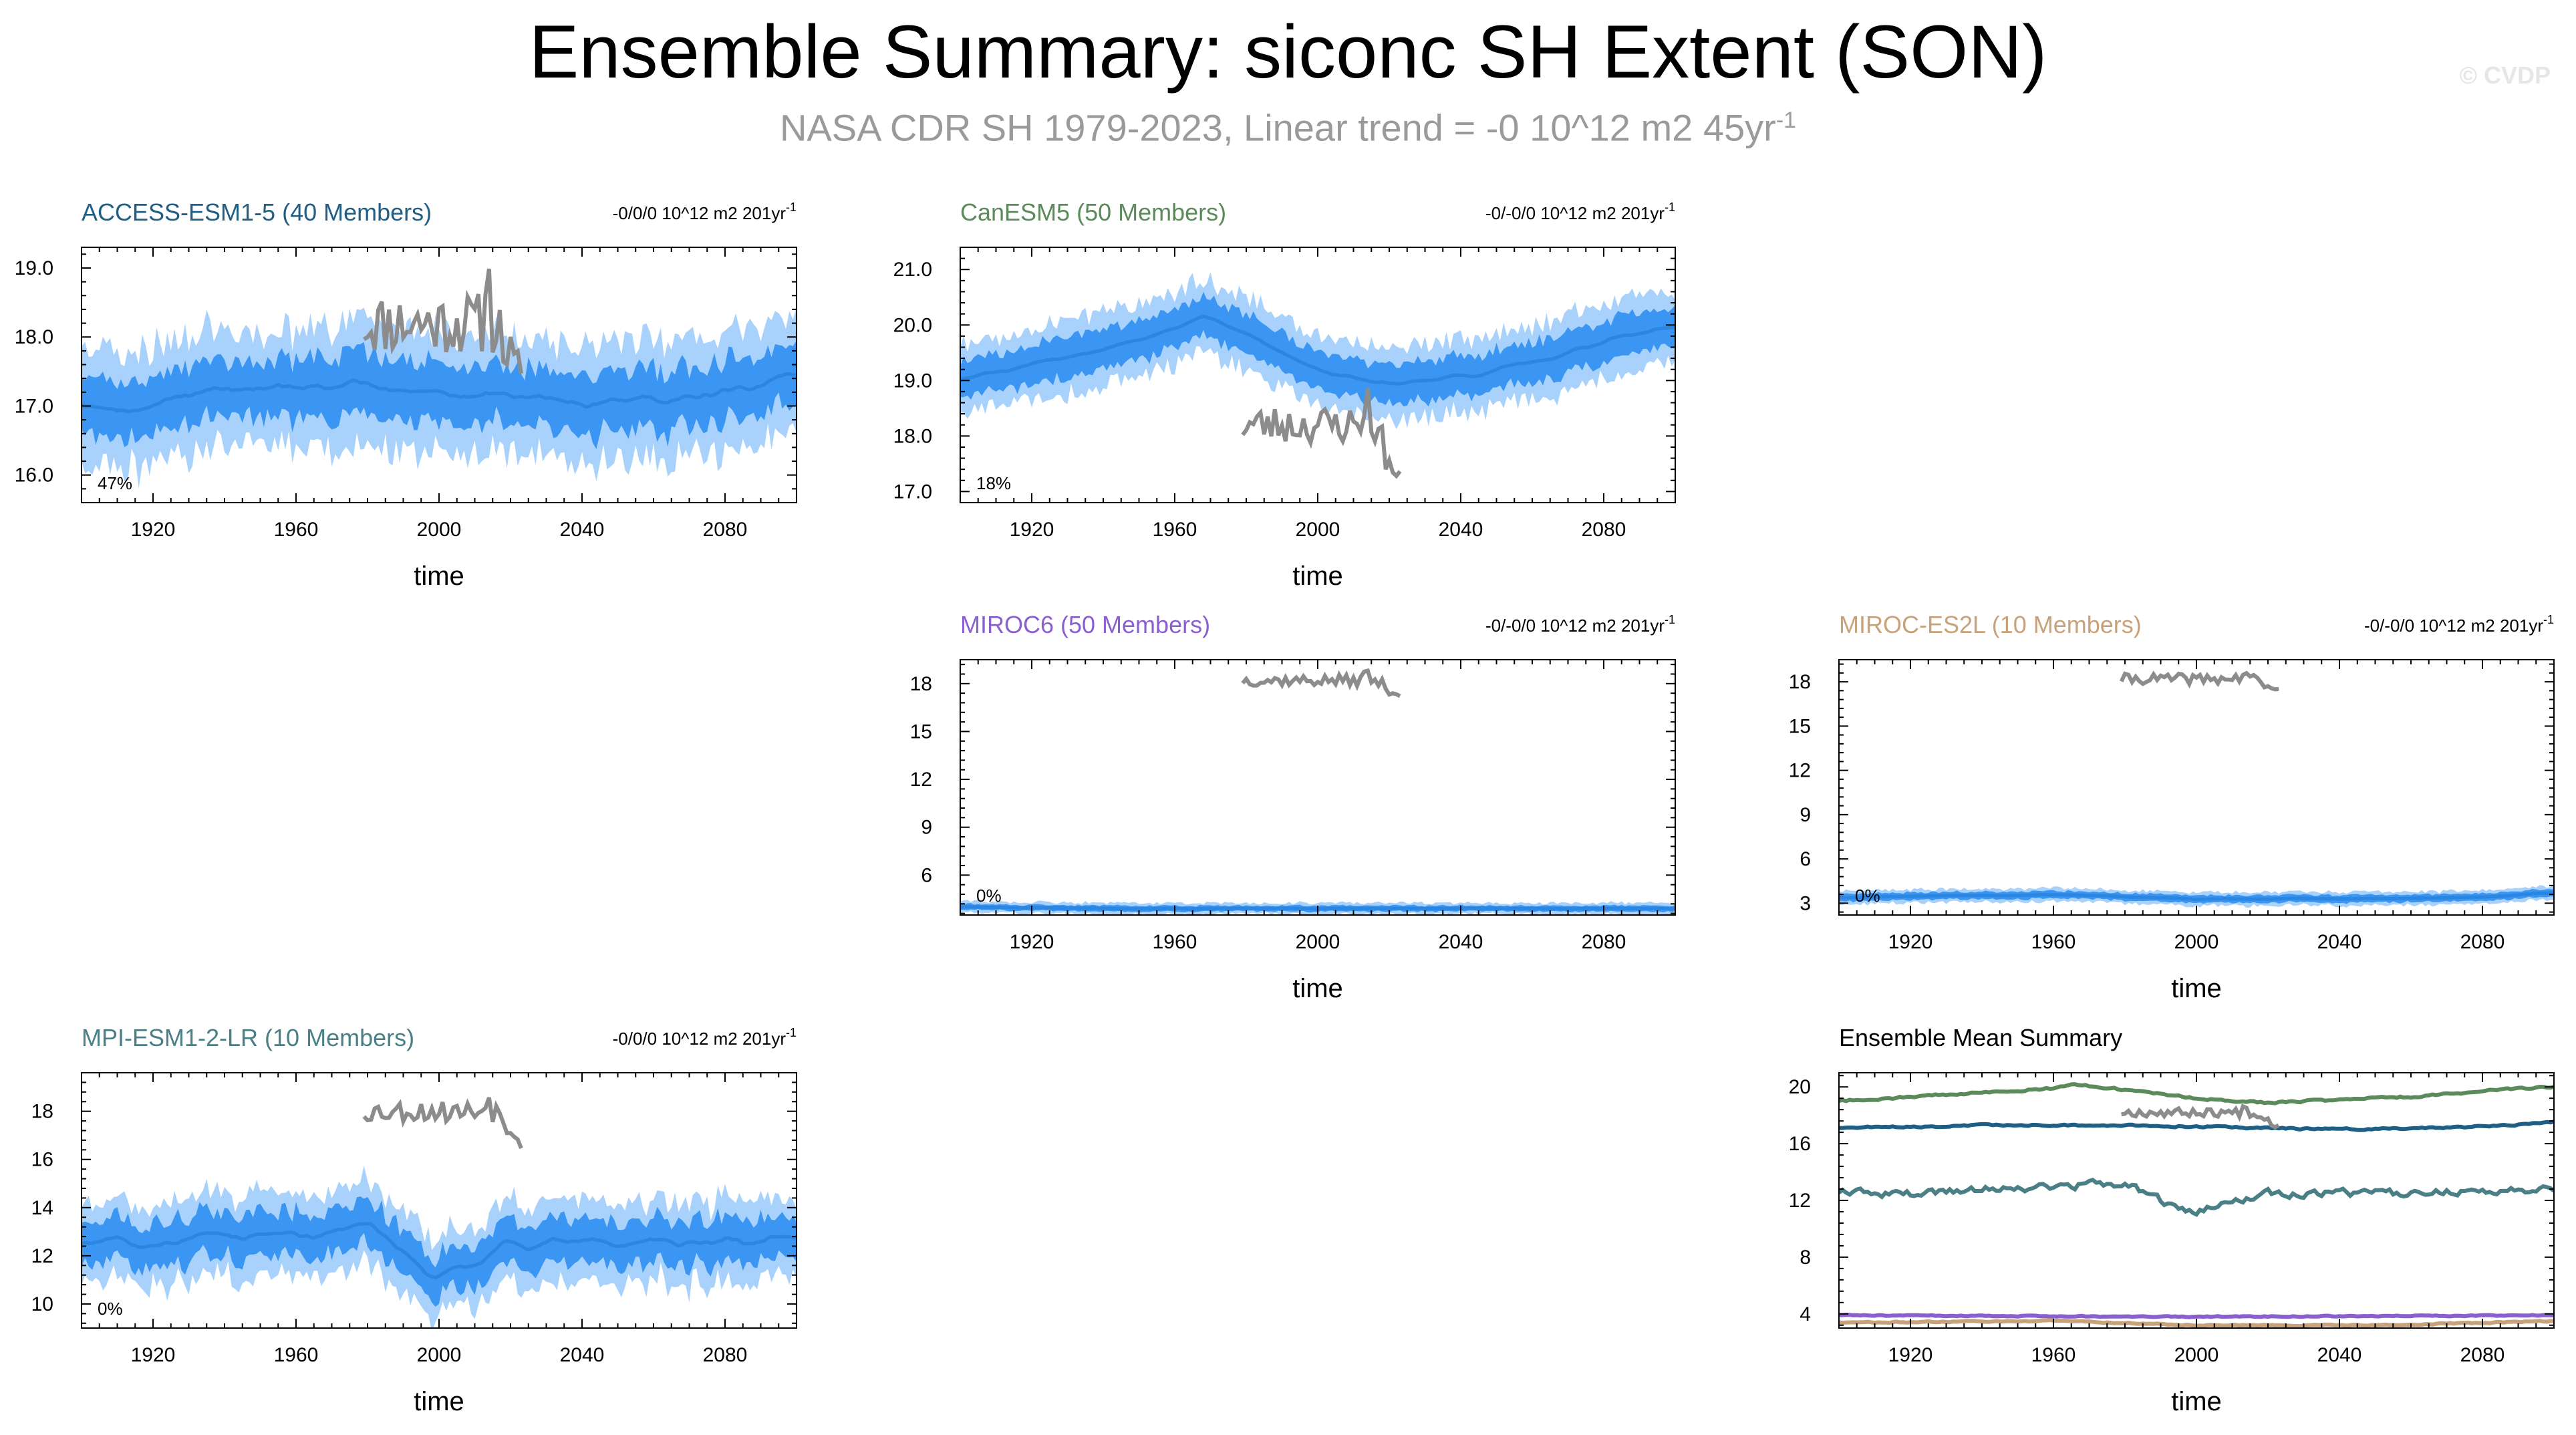 The height and width of the screenshot is (1435, 2576). Describe the element at coordinates (1990, 624) in the screenshot. I see `mirocesl-title: MIROC-ES2L (10 Members)` at that location.